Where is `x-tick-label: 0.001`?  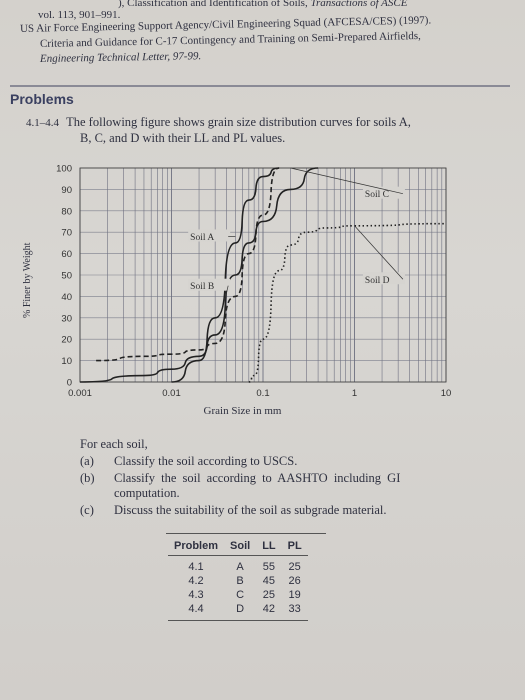 x-tick-label: 0.001 is located at coordinates (80, 393).